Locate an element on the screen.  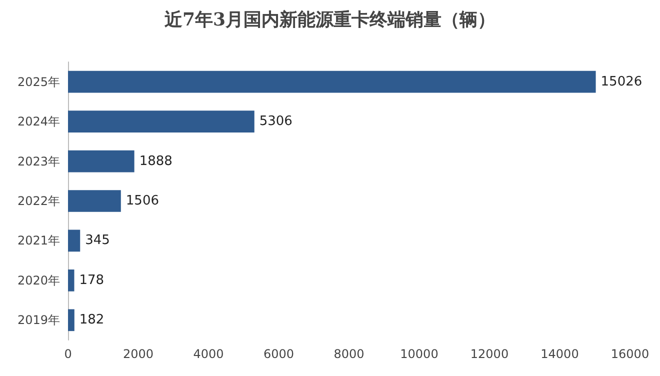
x-tick-label: 8000 is located at coordinates (349, 354).